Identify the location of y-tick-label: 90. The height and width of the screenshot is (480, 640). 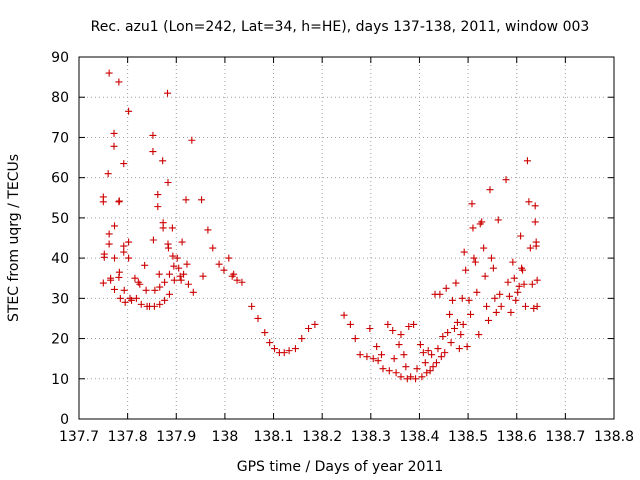
(60, 58).